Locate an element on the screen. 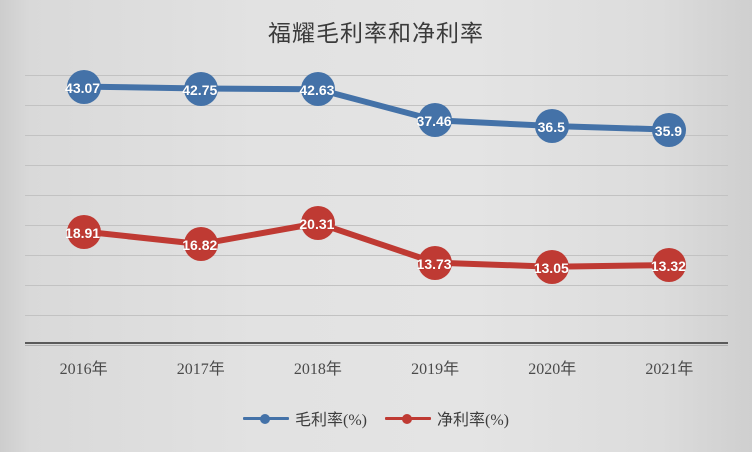 The image size is (752, 452). x-axis-tick-label: 2017年 is located at coordinates (200, 369).